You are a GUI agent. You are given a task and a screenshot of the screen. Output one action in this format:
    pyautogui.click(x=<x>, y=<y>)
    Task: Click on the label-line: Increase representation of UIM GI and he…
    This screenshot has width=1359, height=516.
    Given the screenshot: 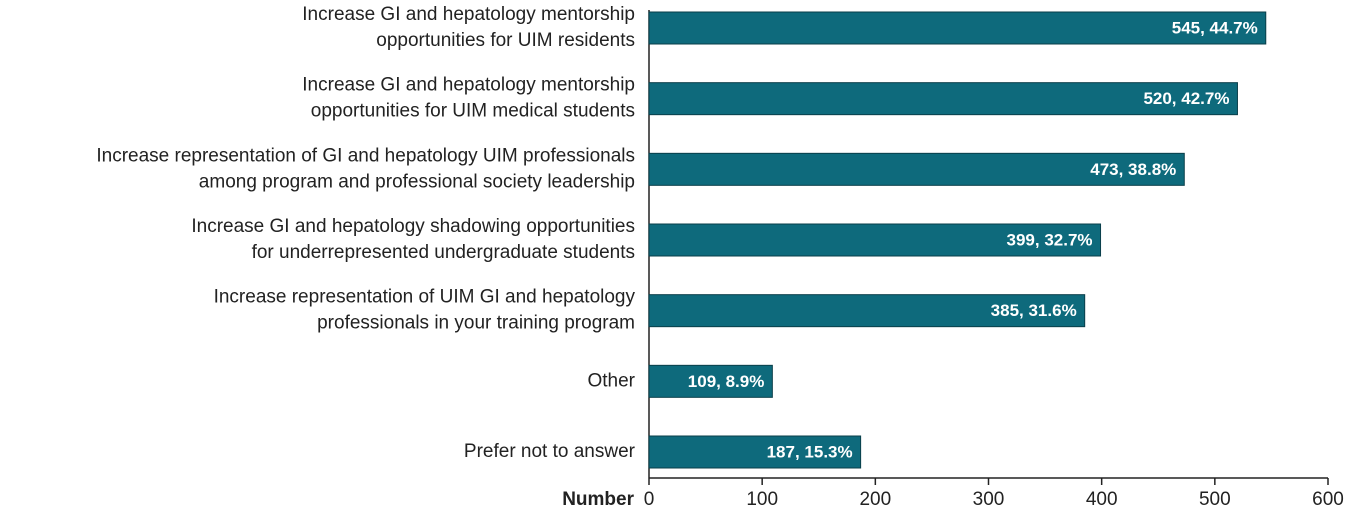 What is the action you would take?
    pyautogui.click(x=425, y=297)
    